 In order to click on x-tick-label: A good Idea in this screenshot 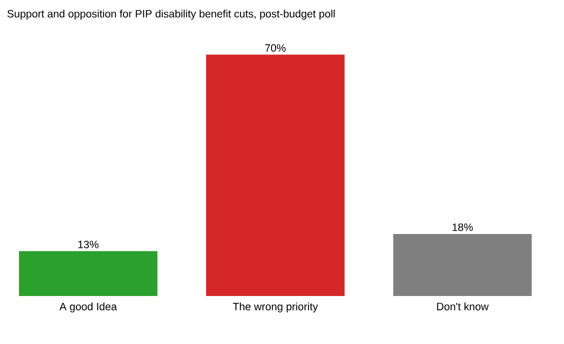, I will do `click(88, 307)`.